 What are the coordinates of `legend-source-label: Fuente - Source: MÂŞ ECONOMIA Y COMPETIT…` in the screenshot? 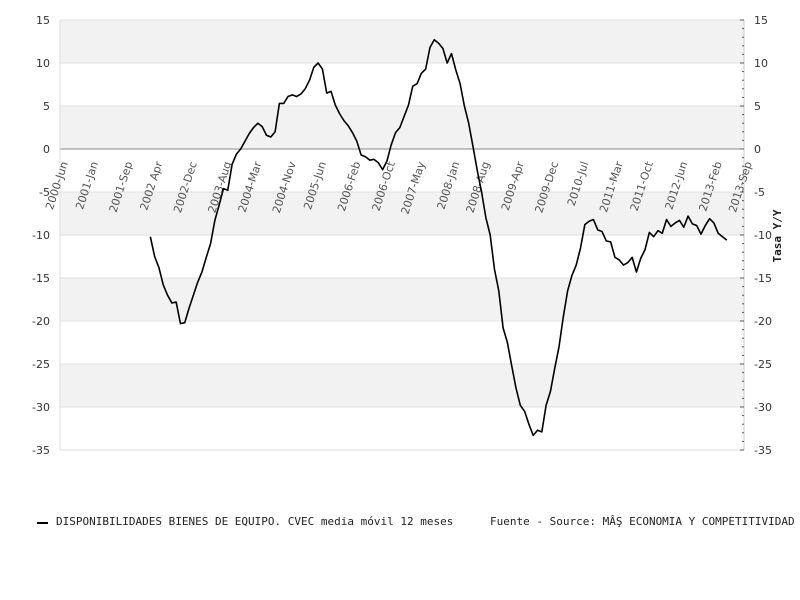 It's located at (642, 521).